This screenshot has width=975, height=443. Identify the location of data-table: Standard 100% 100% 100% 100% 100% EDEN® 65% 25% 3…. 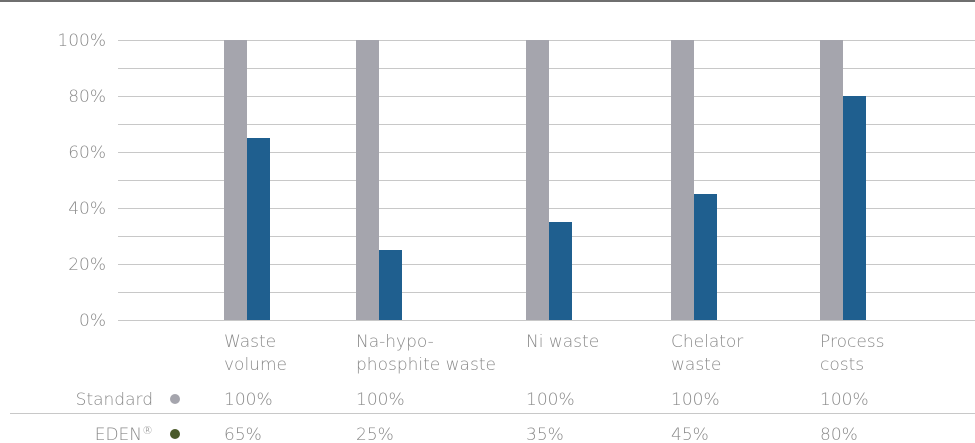
(492, 416).